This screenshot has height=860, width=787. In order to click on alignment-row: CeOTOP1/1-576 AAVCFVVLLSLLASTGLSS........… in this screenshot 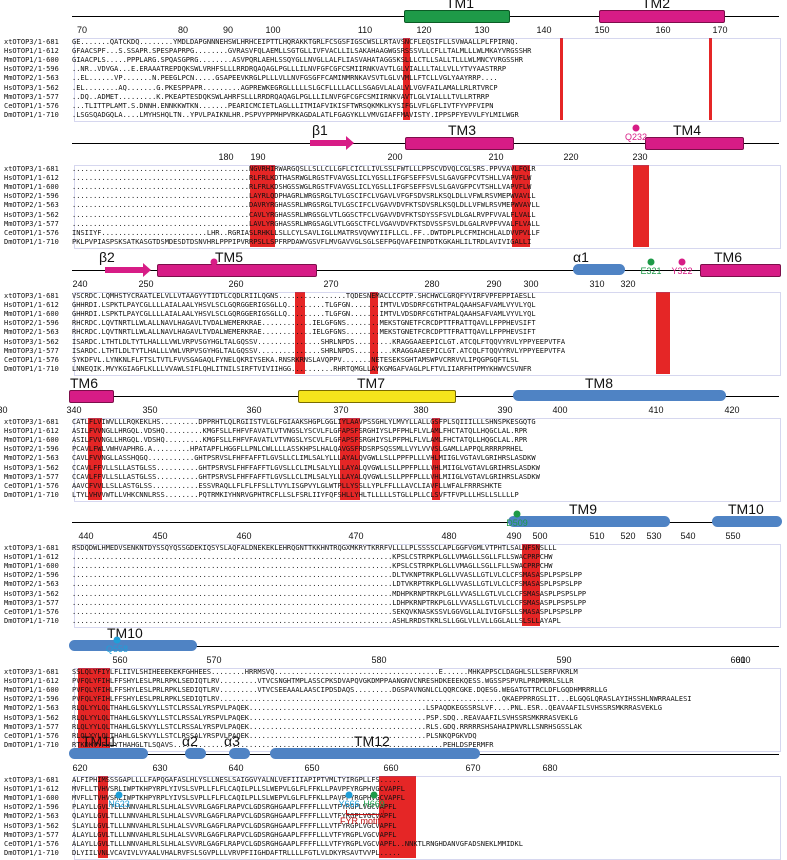, I will do `click(394, 486)`.